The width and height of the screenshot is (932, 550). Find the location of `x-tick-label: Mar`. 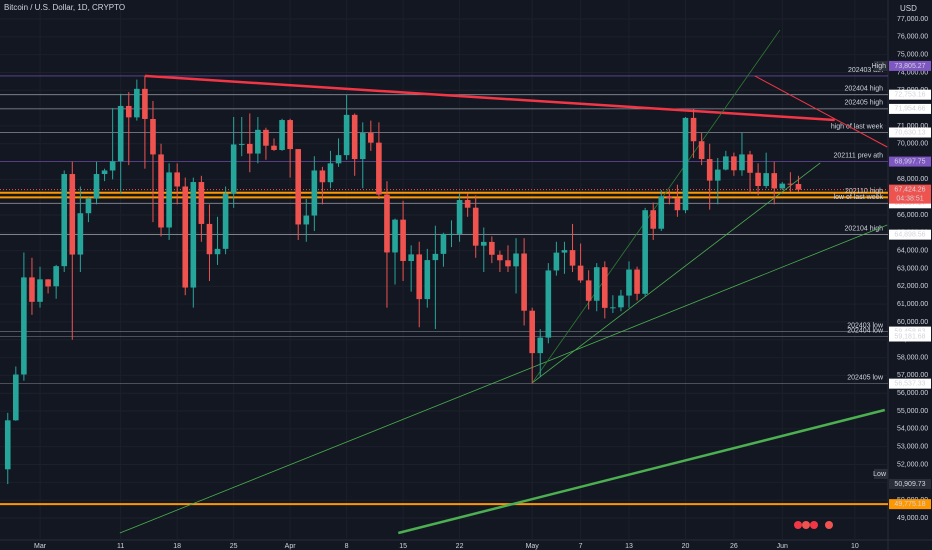

x-tick-label: Mar is located at coordinates (40, 546).